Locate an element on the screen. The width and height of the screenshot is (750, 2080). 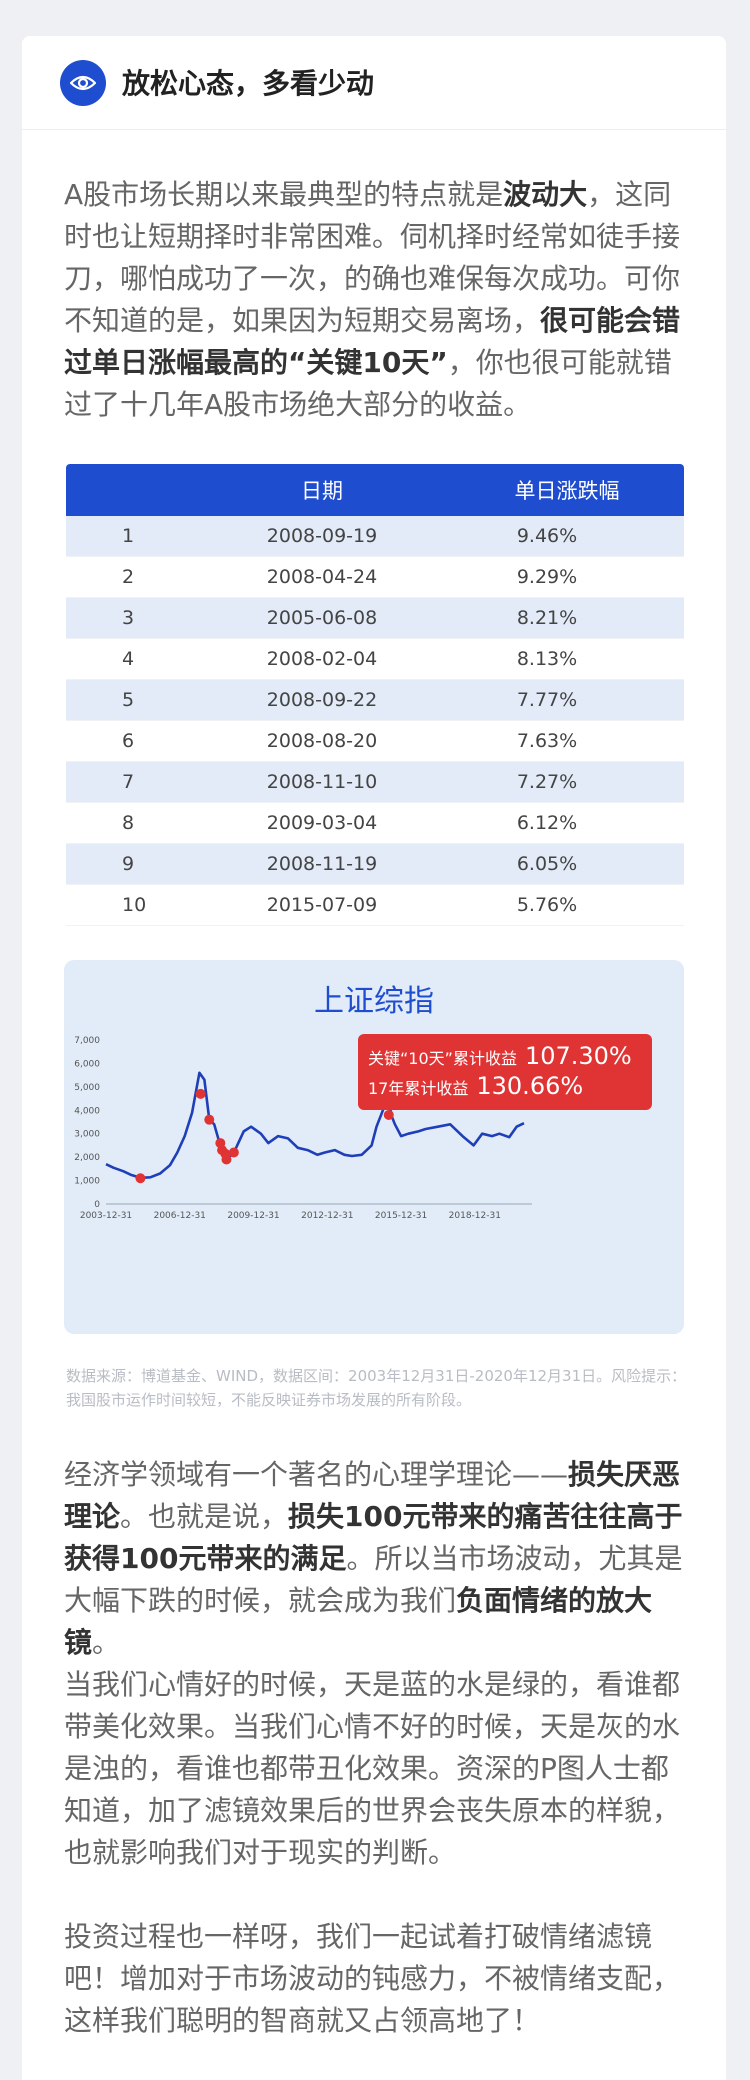
row-change: 8.13% is located at coordinates (547, 659).